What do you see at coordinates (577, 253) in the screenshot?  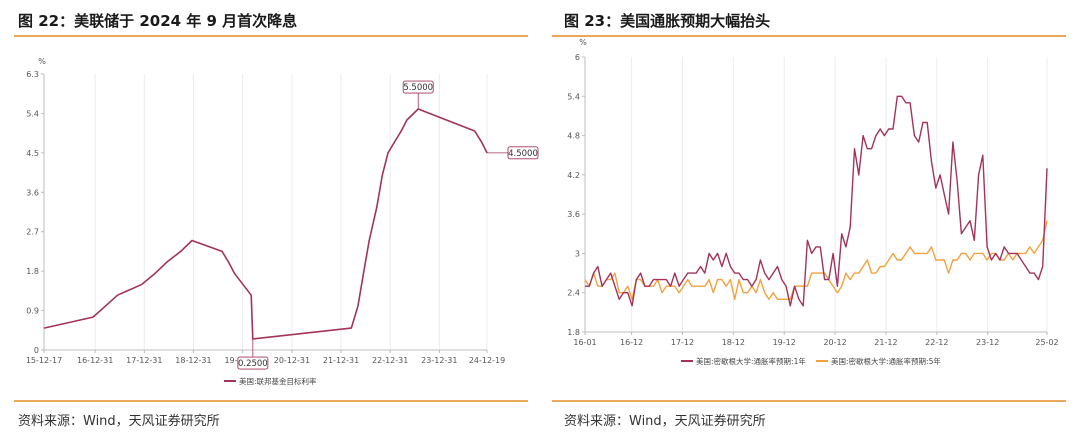 I see `right-y-tick-label: 3` at bounding box center [577, 253].